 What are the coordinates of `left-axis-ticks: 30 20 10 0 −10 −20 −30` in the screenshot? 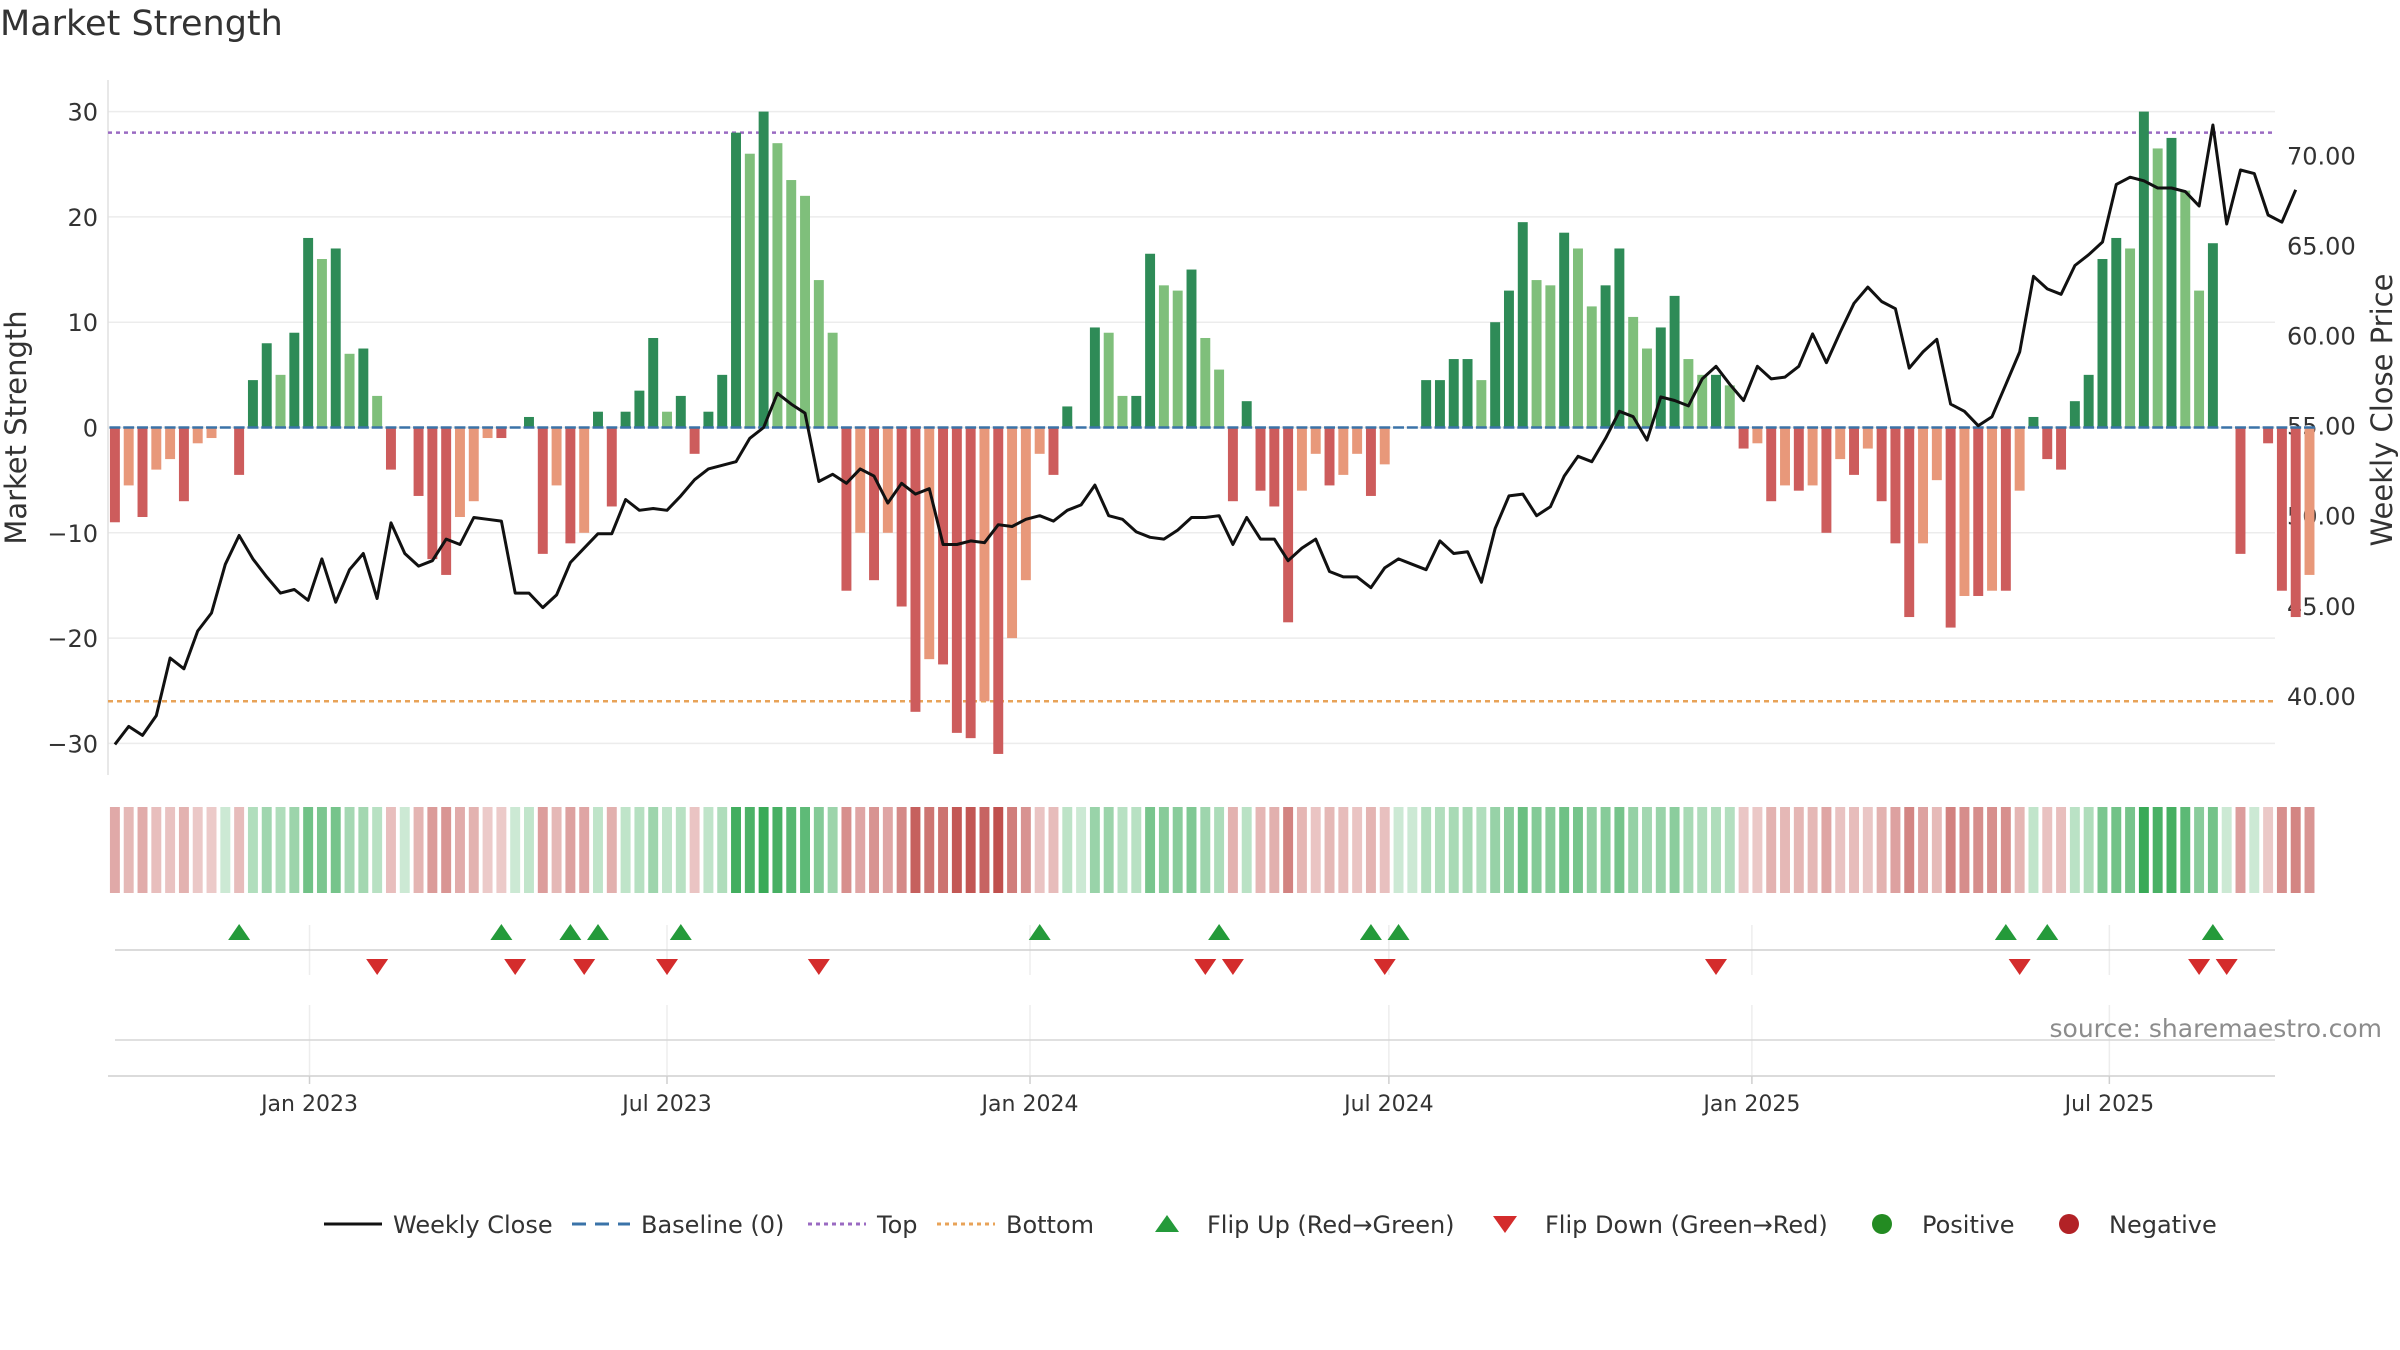 It's located at (72, 429).